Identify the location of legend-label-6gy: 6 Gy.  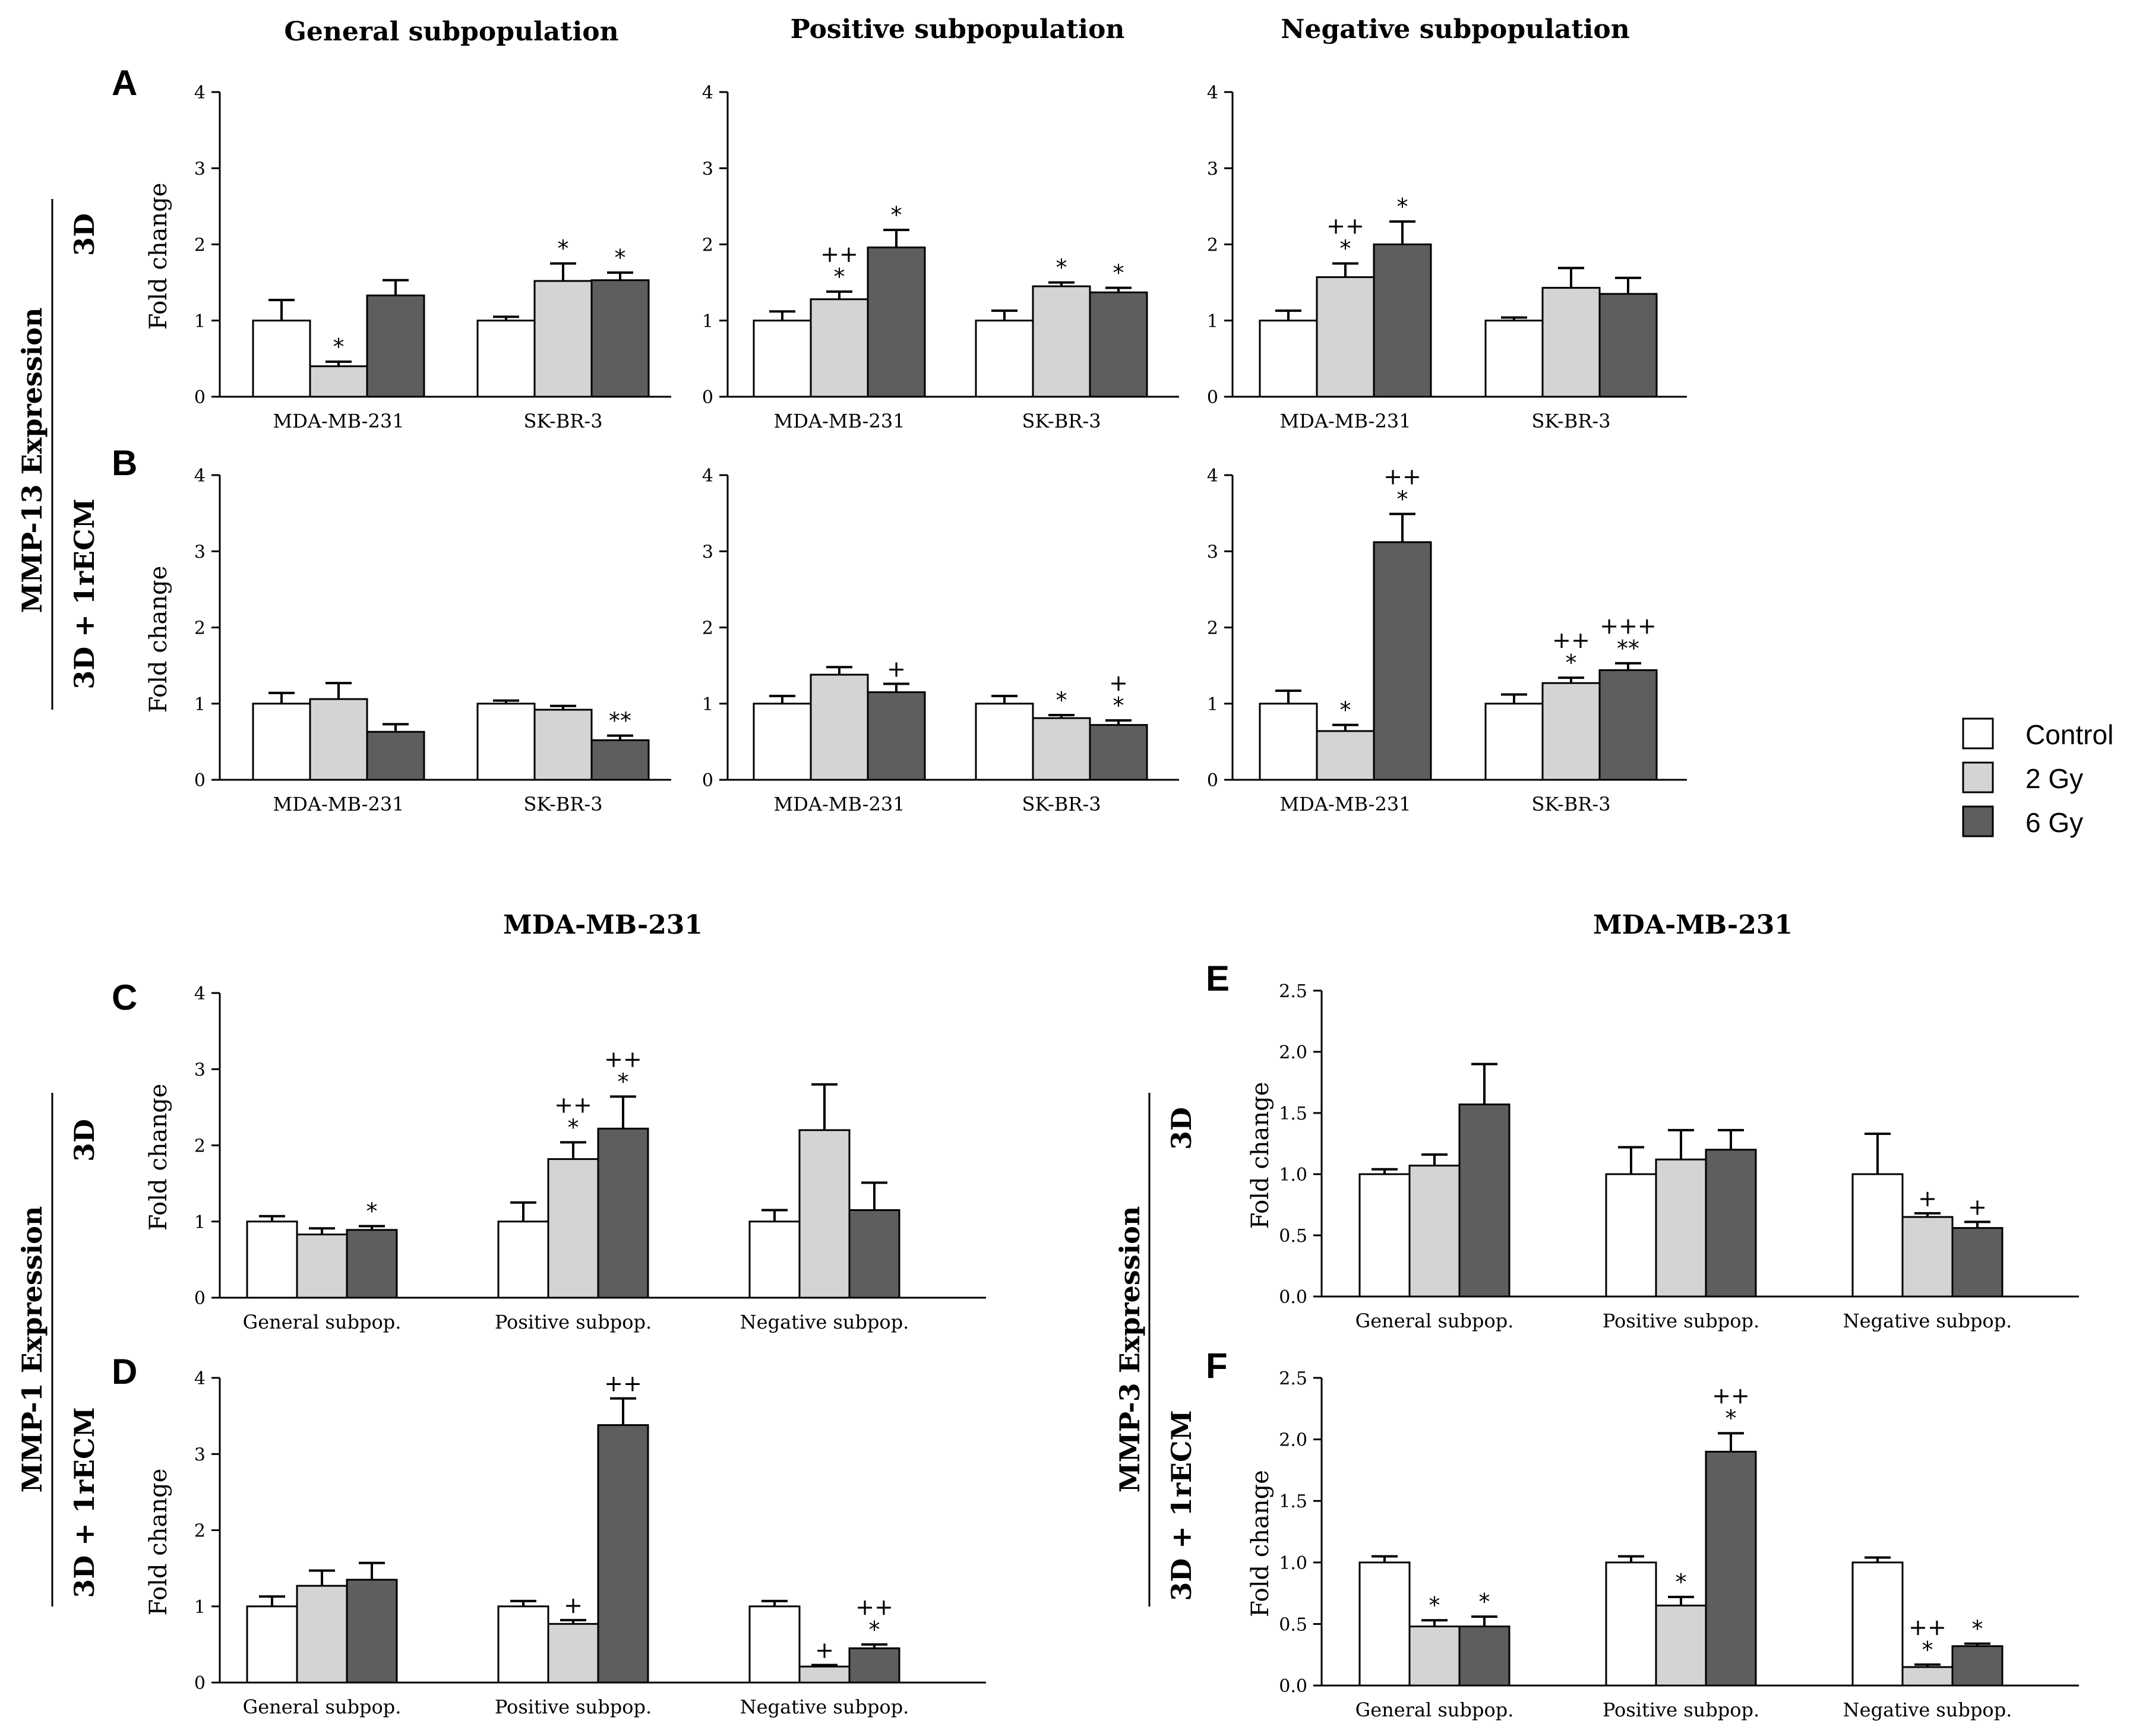
(2054, 822).